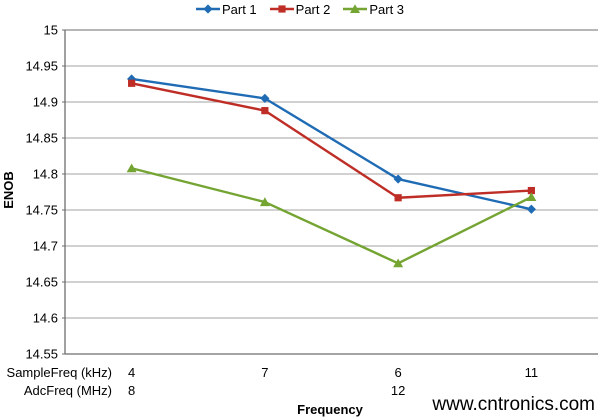 The width and height of the screenshot is (600, 419). What do you see at coordinates (41, 66) in the screenshot?
I see `y-tick-label: 14.95` at bounding box center [41, 66].